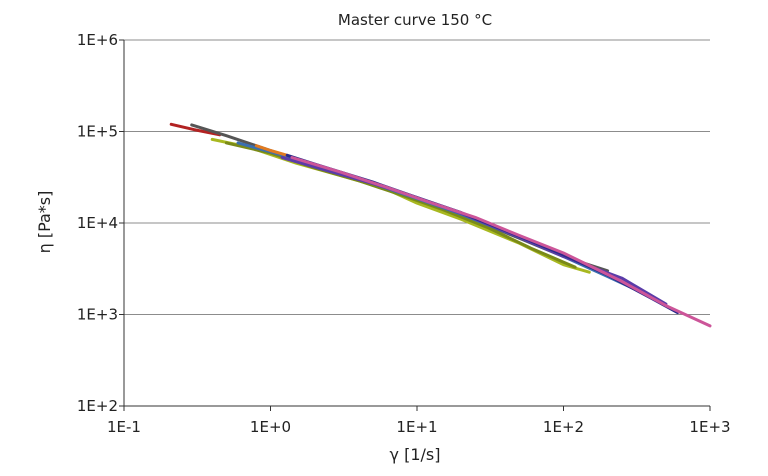  I want to click on x-tick-label: 1E+0, so click(270, 427).